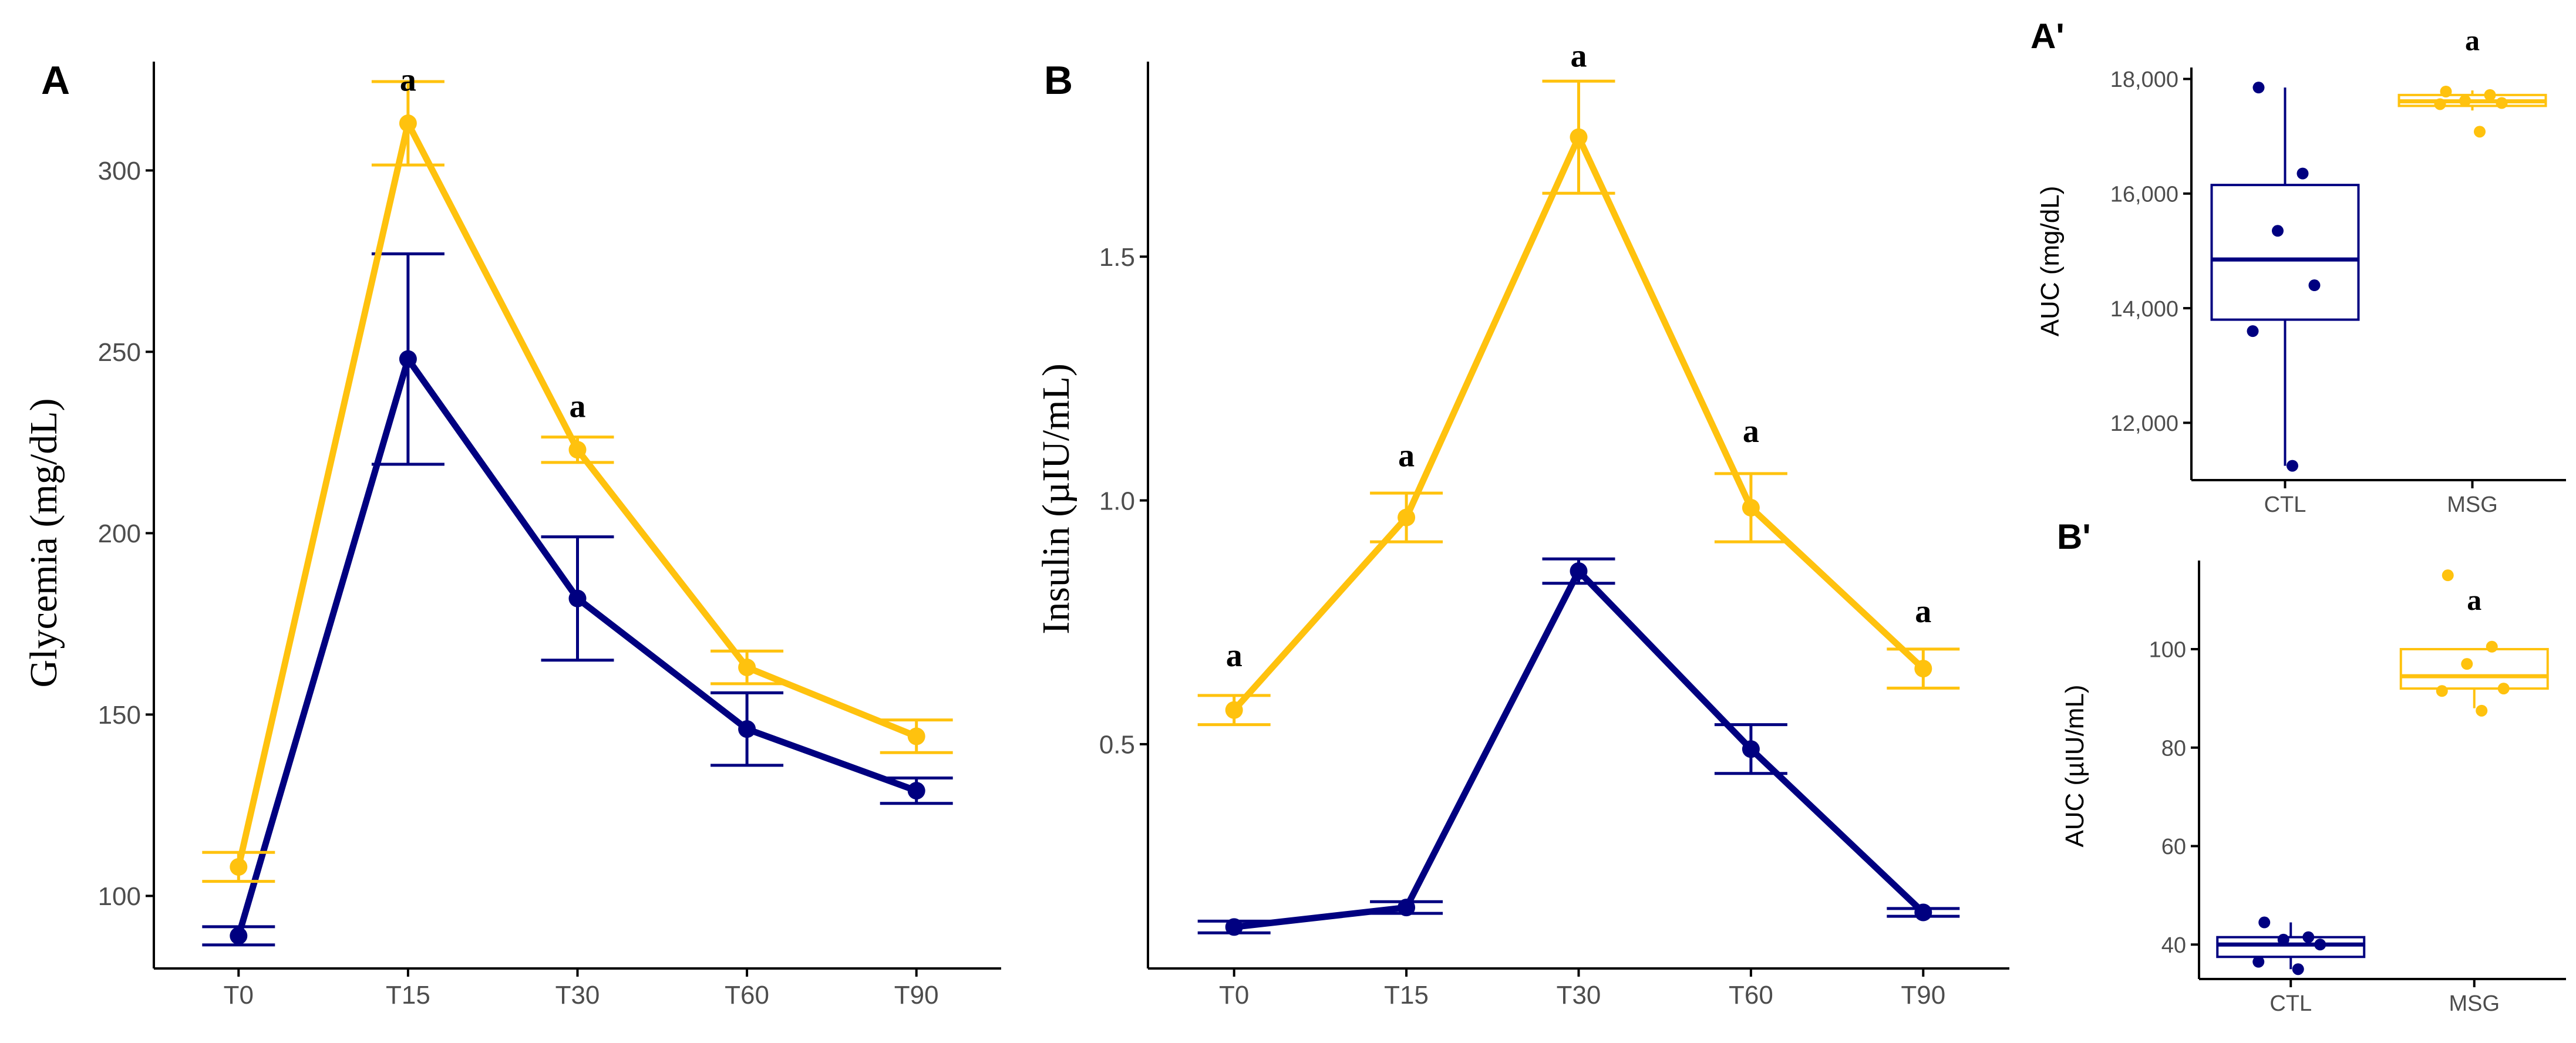  I want to click on y-tick-label: 200, so click(119, 533).